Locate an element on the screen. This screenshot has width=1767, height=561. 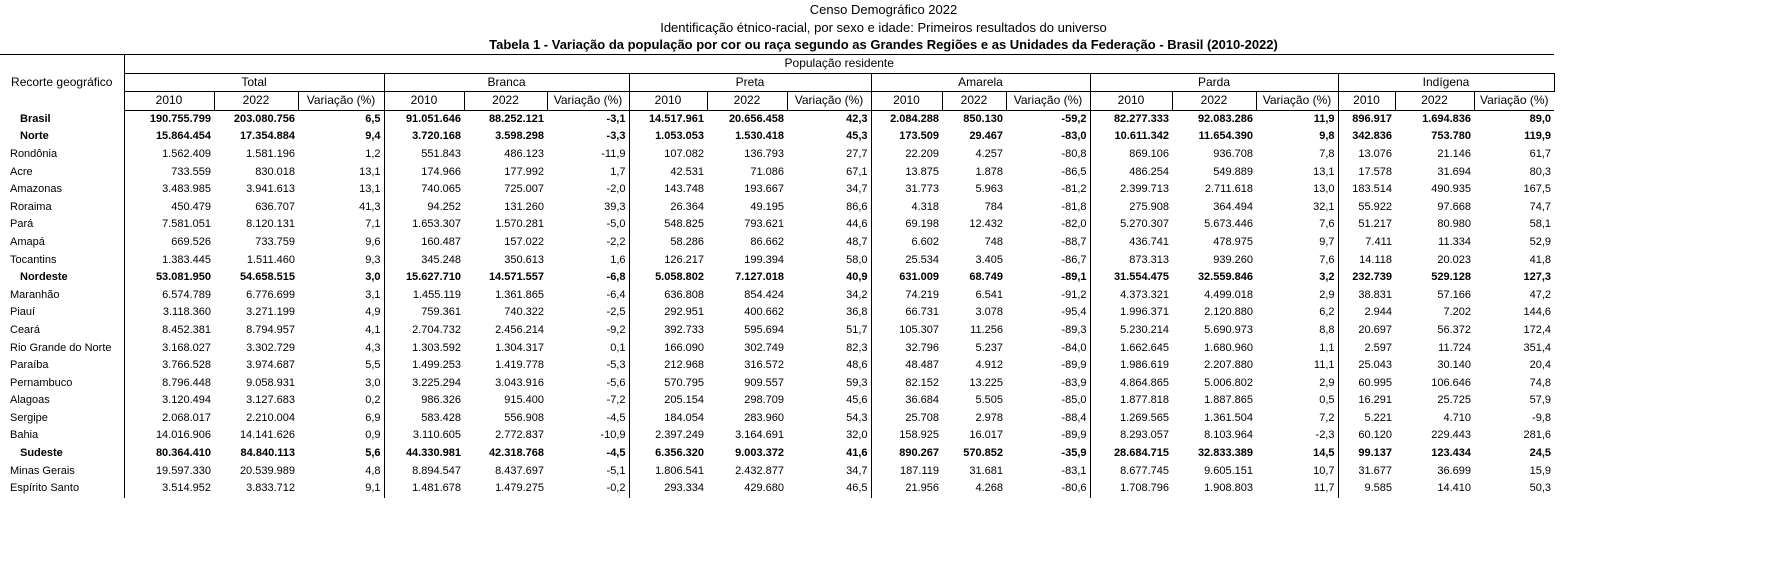
table-cell: -82,0 is located at coordinates (1074, 224).